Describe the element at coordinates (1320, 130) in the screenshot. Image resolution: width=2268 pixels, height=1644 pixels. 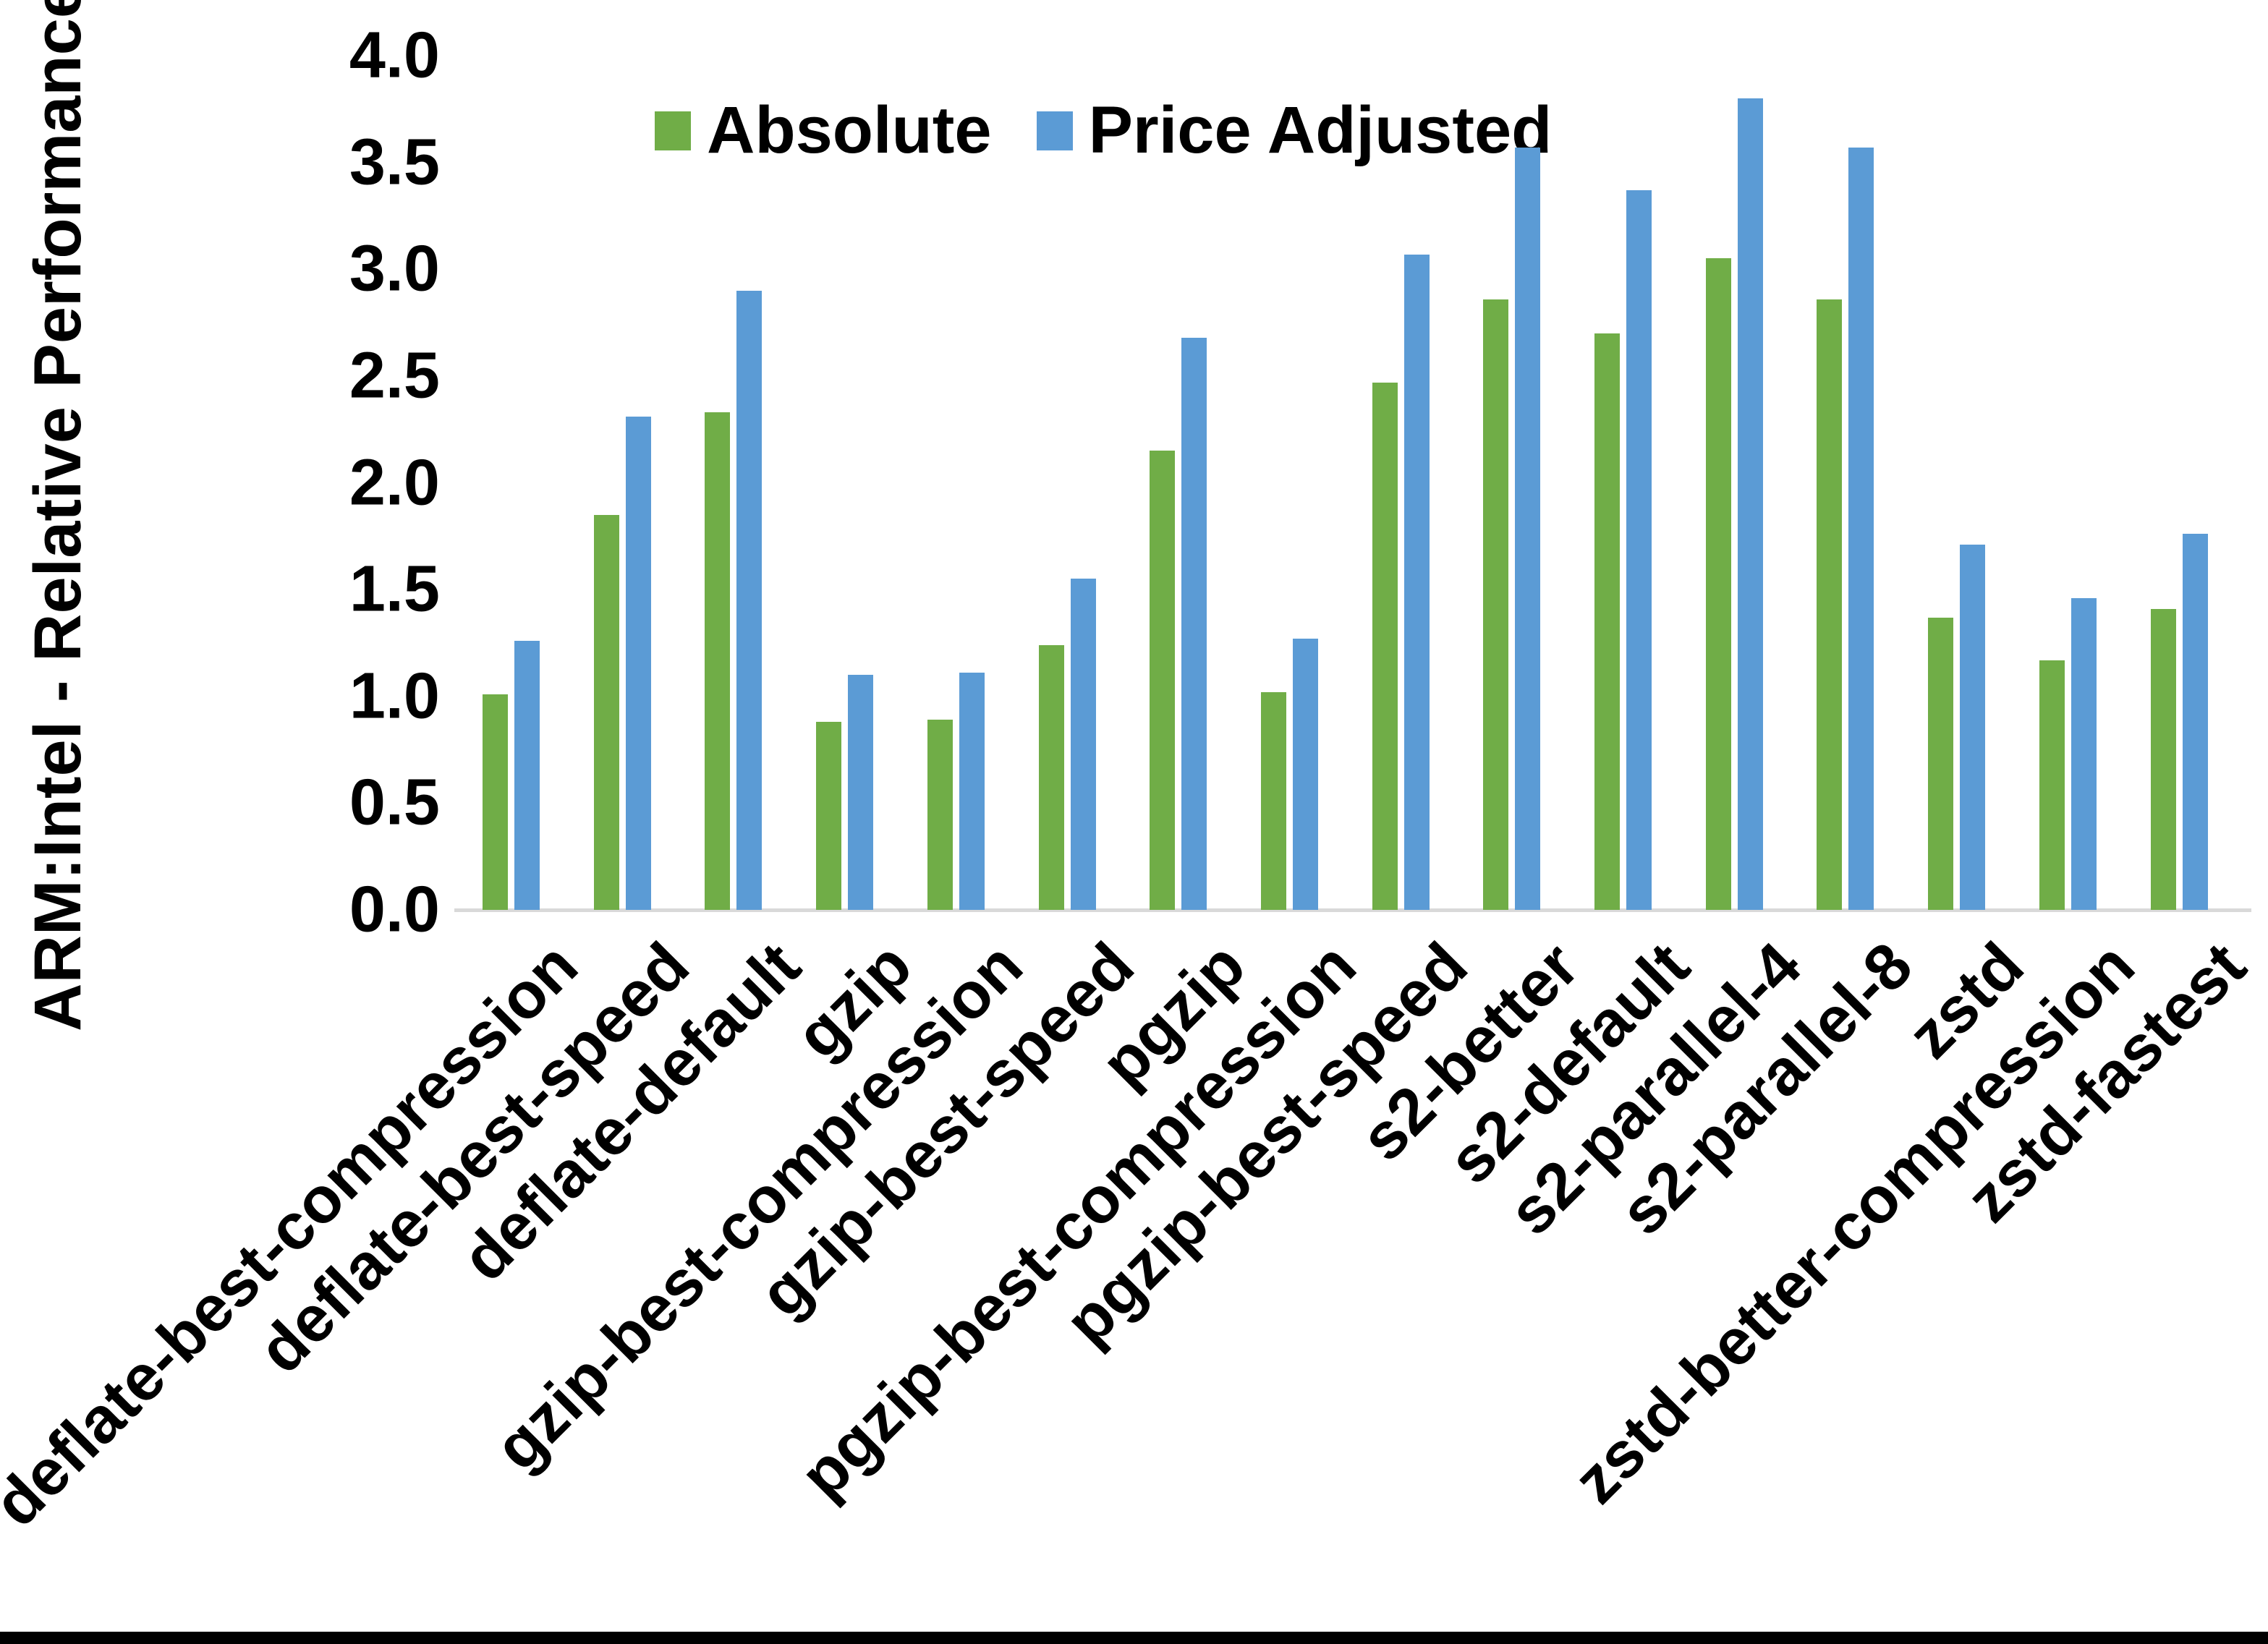
I see `legend-label-price-adjusted: Price Adjusted` at that location.